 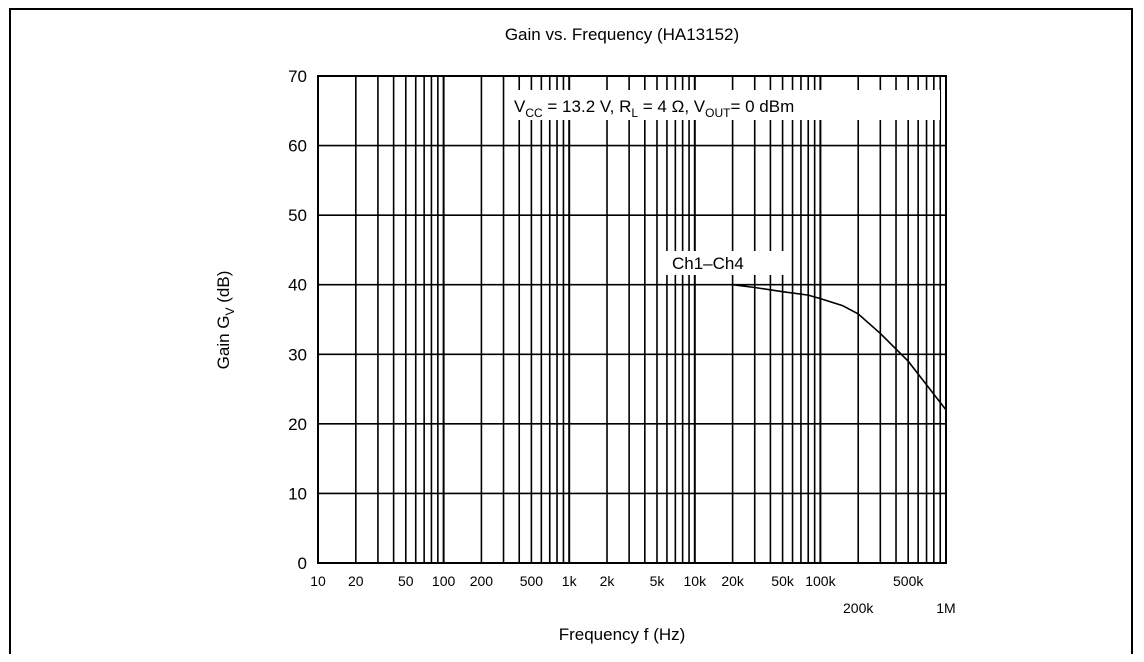 What do you see at coordinates (297, 215) in the screenshot?
I see `y-tick-label: 50` at bounding box center [297, 215].